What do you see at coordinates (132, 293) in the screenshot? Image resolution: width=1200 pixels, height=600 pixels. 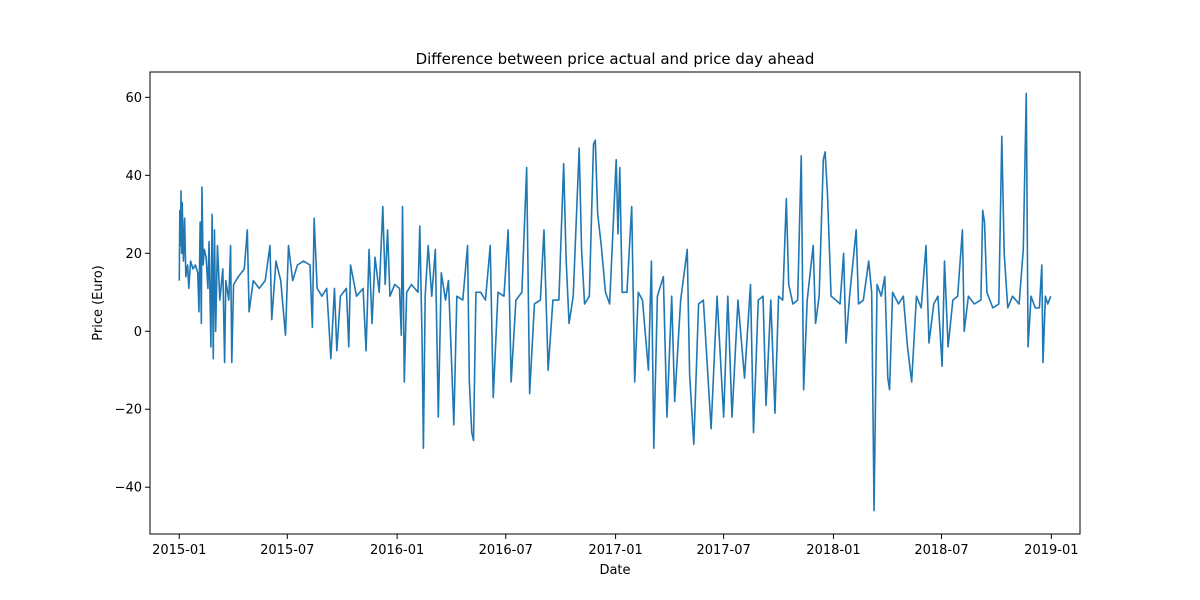 I see `y-axis: −40 −20 0 20 40 60` at bounding box center [132, 293].